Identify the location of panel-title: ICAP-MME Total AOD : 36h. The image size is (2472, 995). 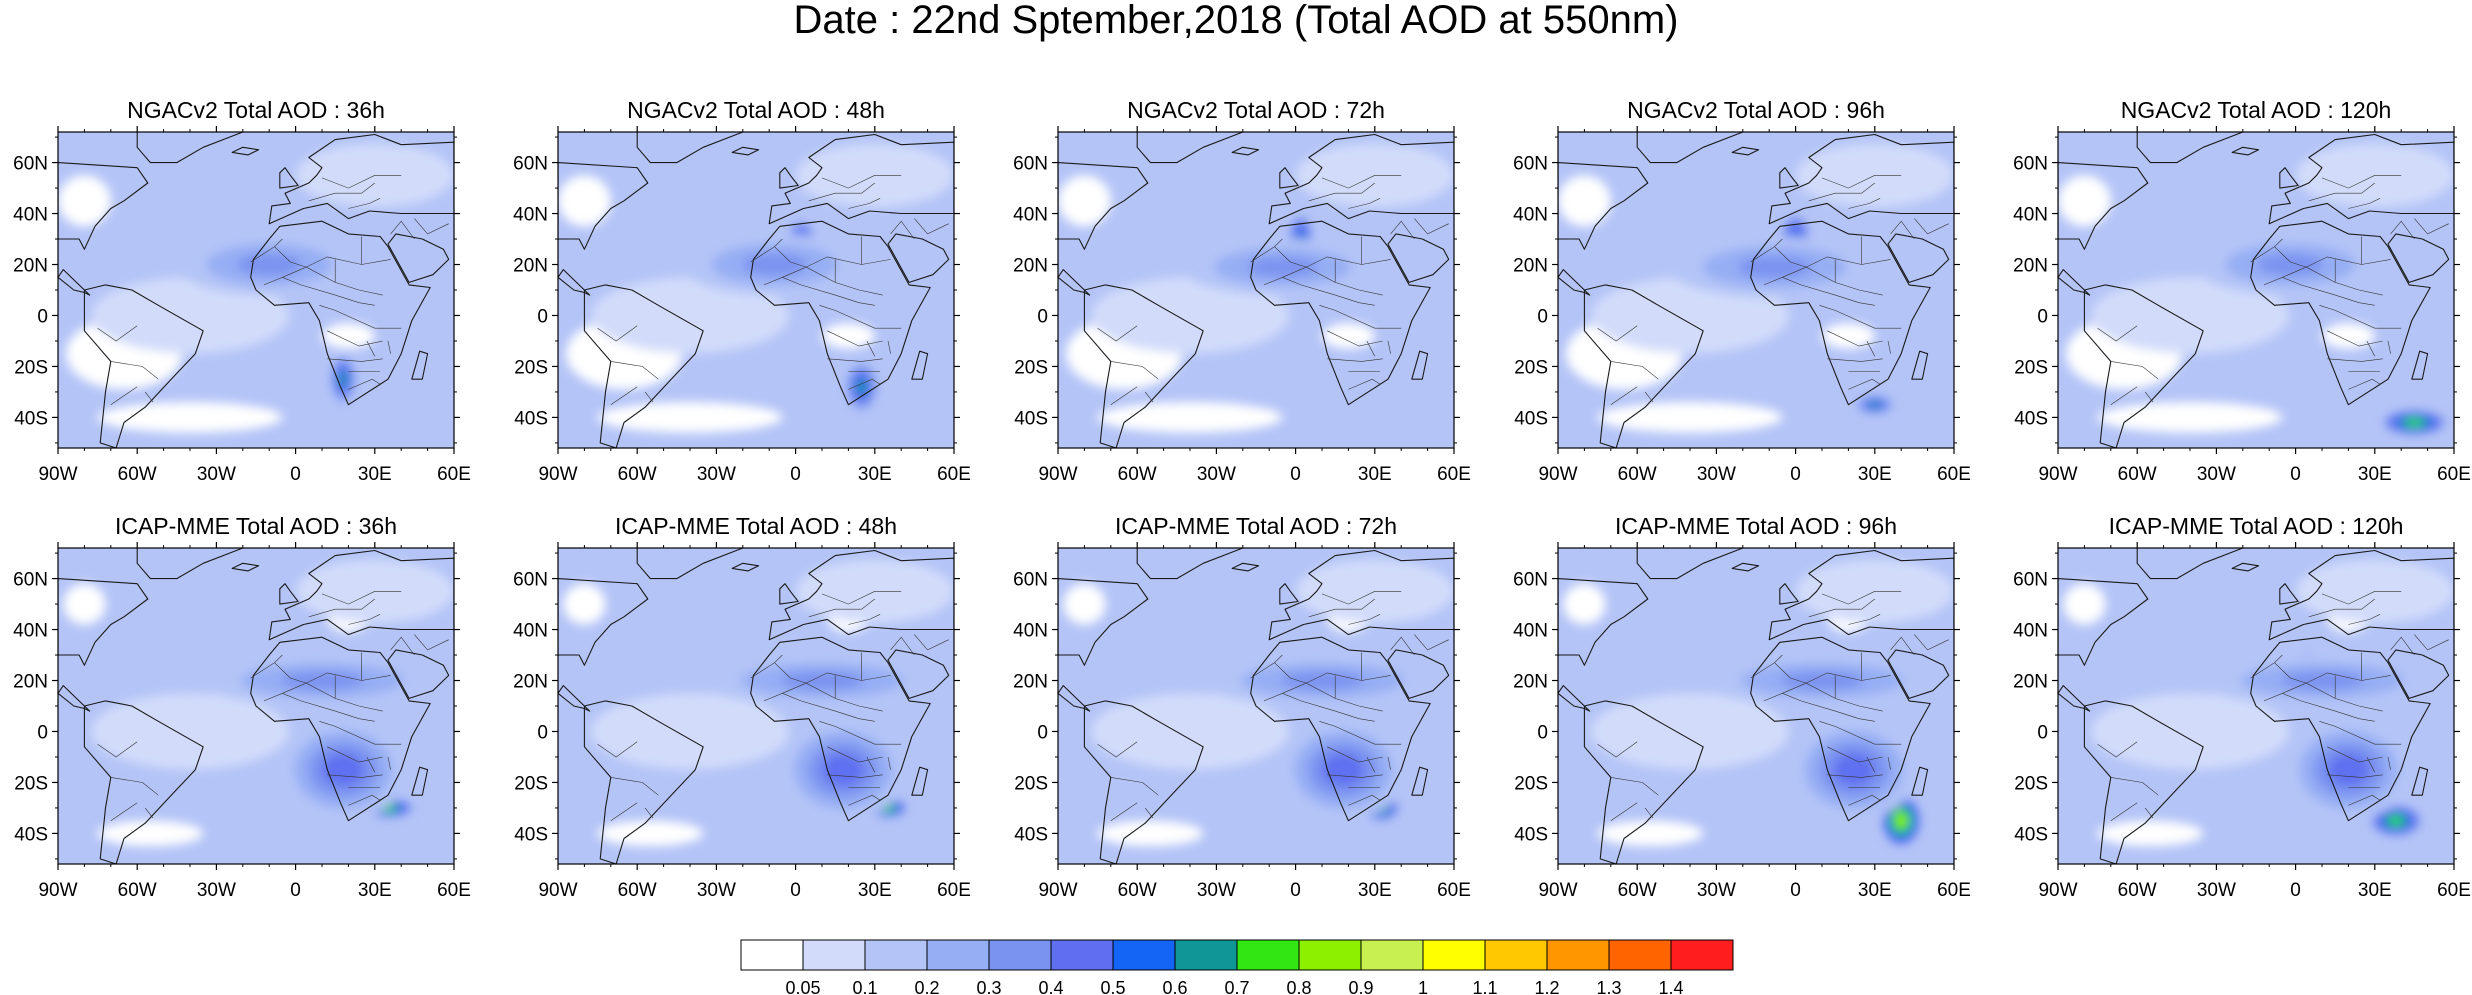
(256, 526).